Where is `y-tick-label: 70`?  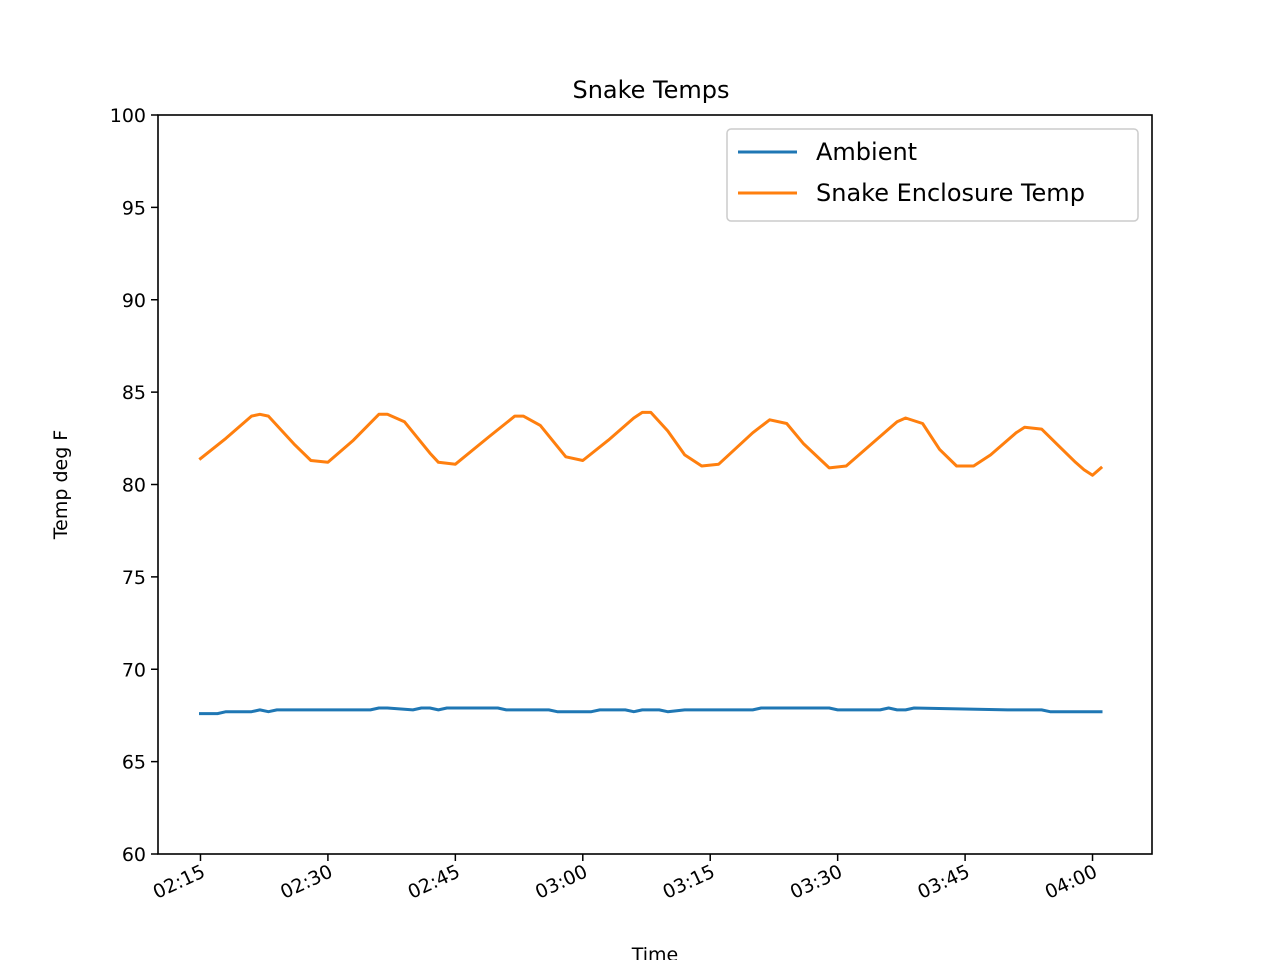
y-tick-label: 70 is located at coordinates (134, 670).